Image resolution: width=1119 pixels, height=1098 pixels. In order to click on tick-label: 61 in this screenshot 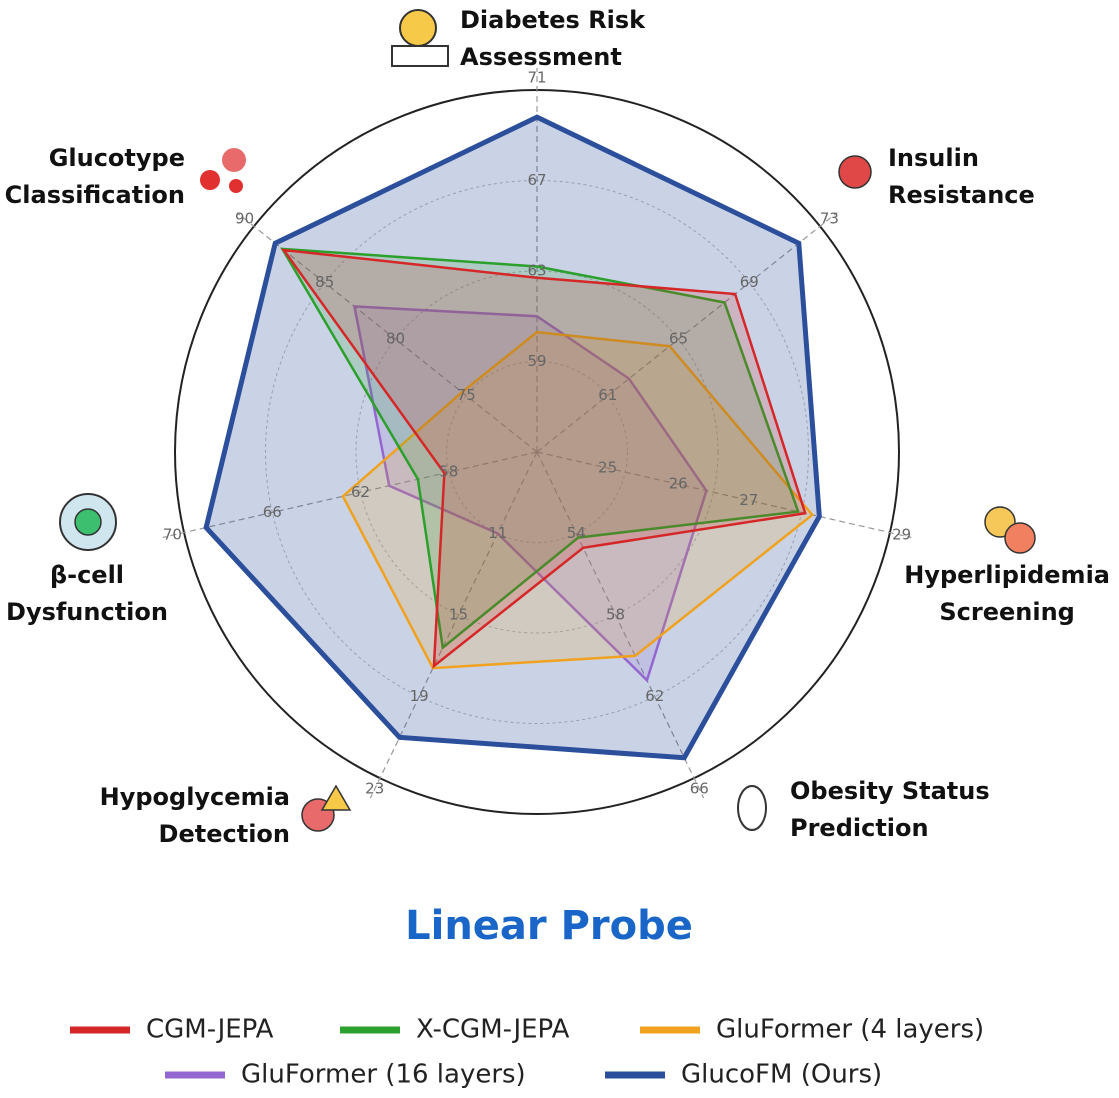, I will do `click(607, 395)`.